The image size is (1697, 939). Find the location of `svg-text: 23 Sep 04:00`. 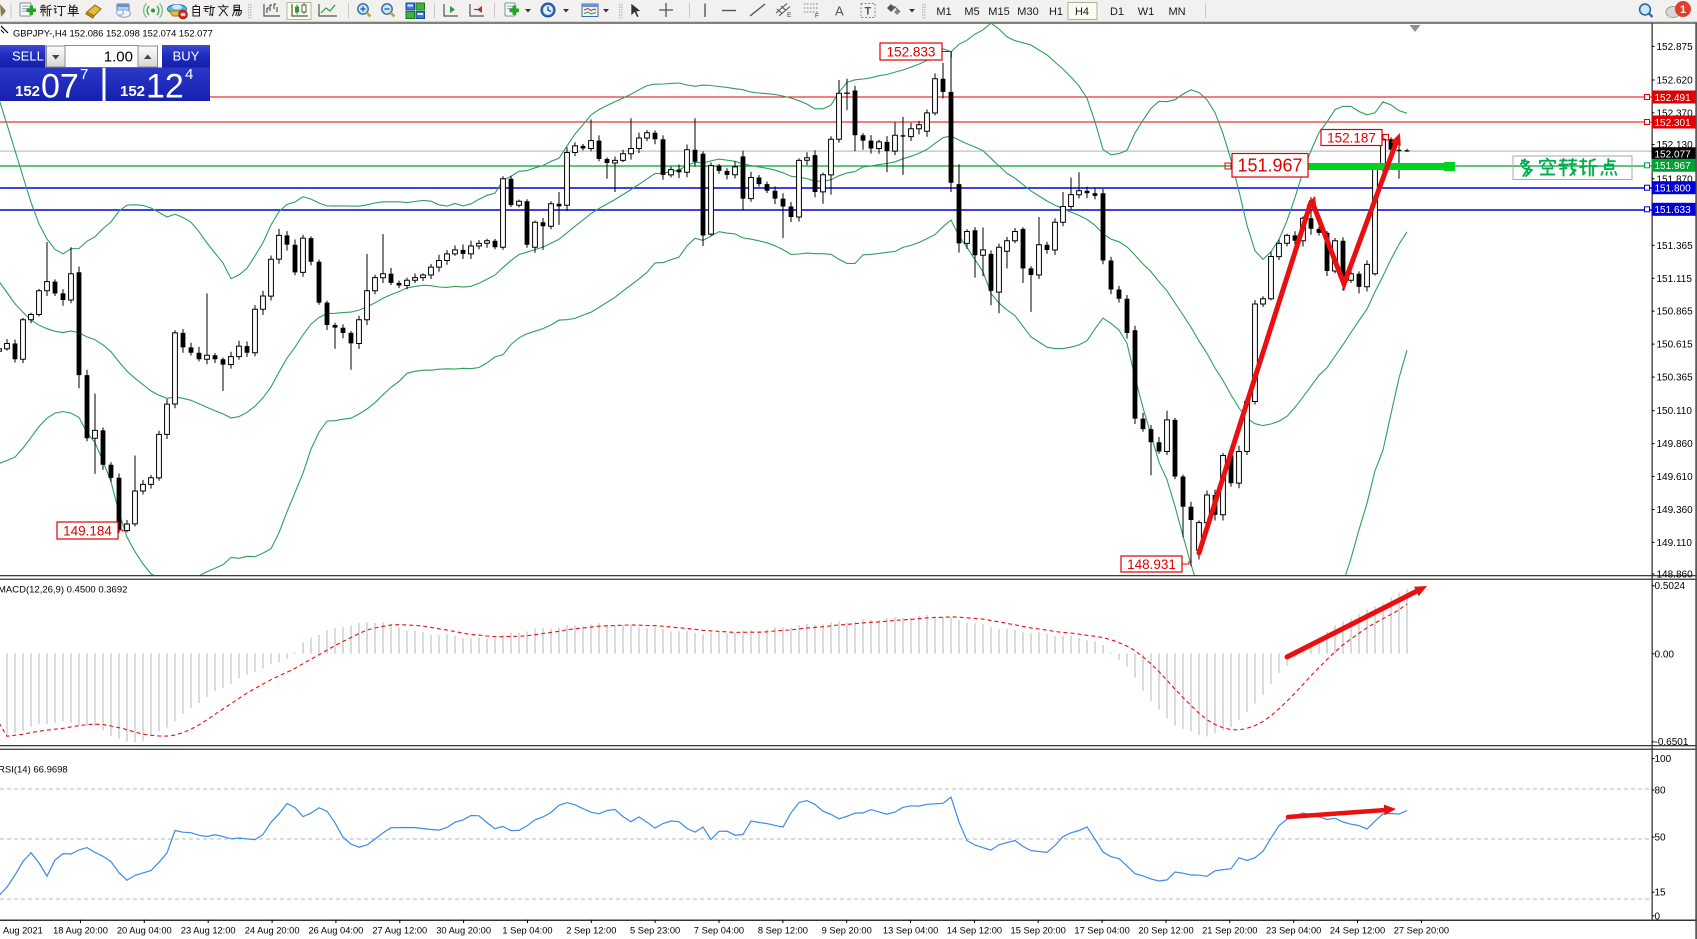

svg-text: 23 Sep 04:00 is located at coordinates (1293, 931).